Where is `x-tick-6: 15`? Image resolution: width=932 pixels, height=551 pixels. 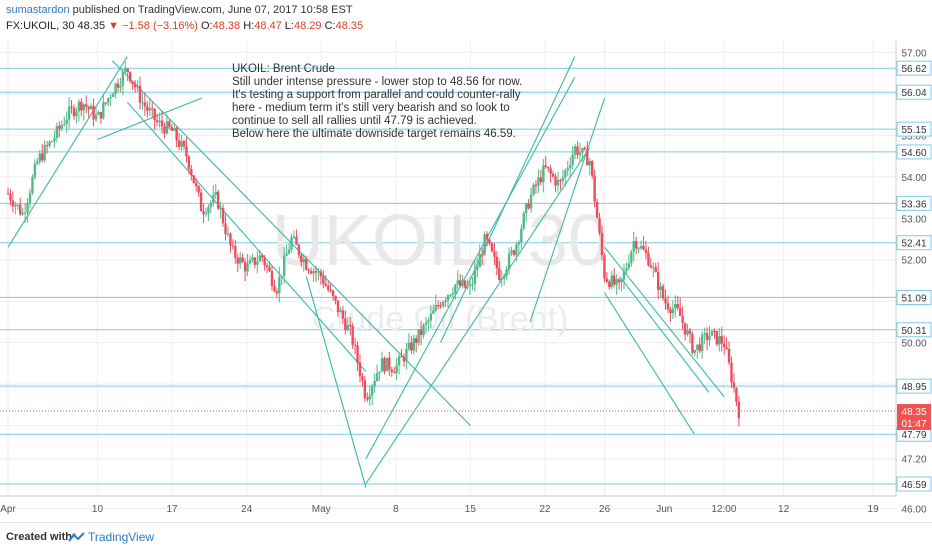
x-tick-6: 15 is located at coordinates (471, 509).